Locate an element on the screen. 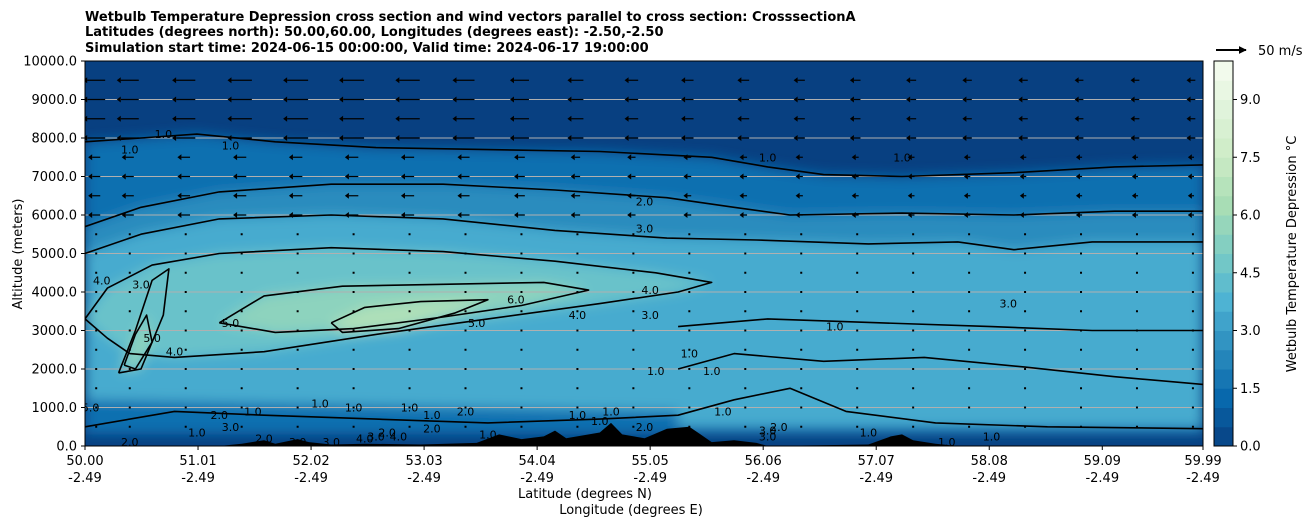 The image size is (1312, 526). contour-label-44: 3.0 is located at coordinates (768, 431).